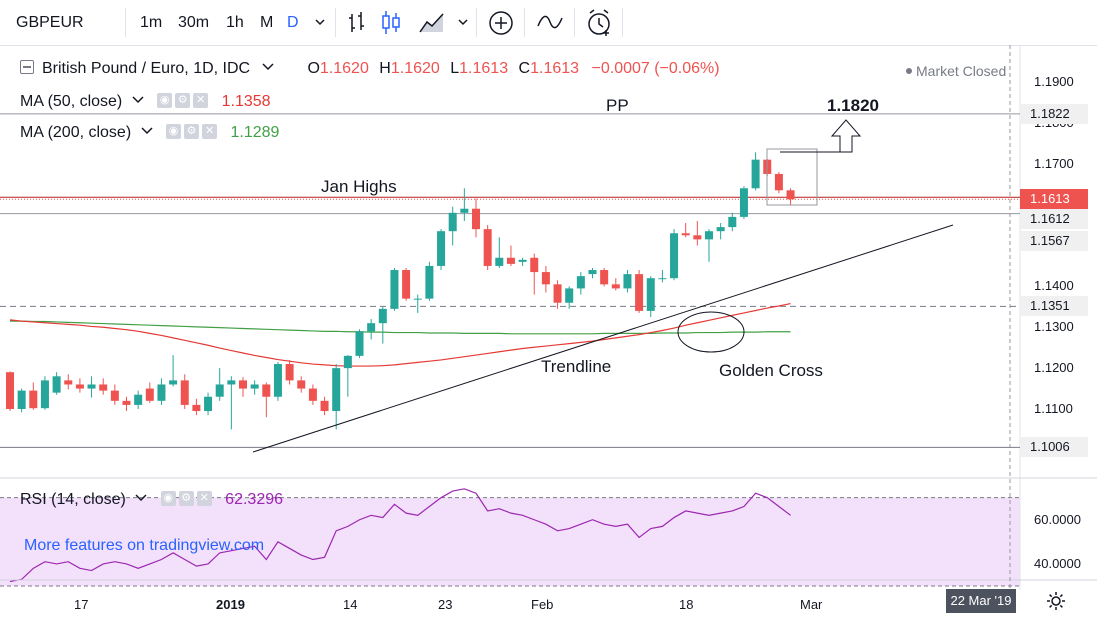 This screenshot has width=1097, height=625. Describe the element at coordinates (50, 22) in the screenshot. I see `symbol-search-button: GBPEUR` at that location.